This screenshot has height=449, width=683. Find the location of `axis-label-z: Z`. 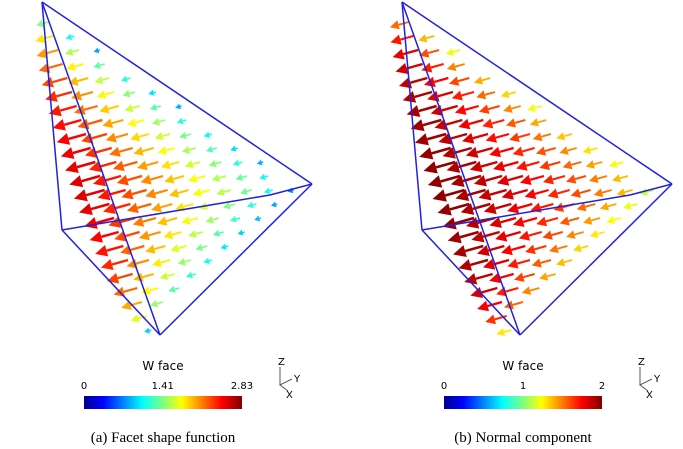

axis-label-z: Z is located at coordinates (281, 362).